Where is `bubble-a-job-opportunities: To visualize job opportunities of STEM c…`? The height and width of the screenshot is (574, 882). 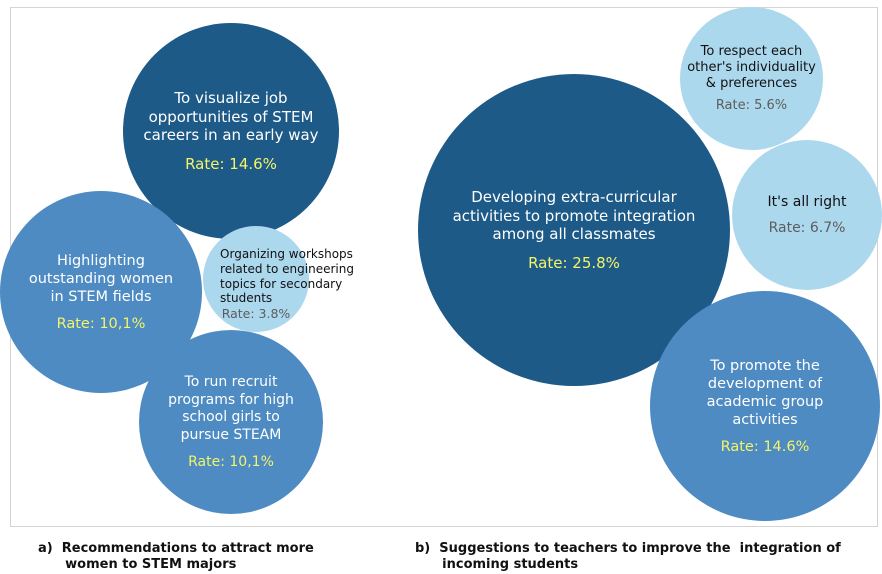
bubble-a-job-opportunities: To visualize job opportunities of STEM c… is located at coordinates (231, 131).